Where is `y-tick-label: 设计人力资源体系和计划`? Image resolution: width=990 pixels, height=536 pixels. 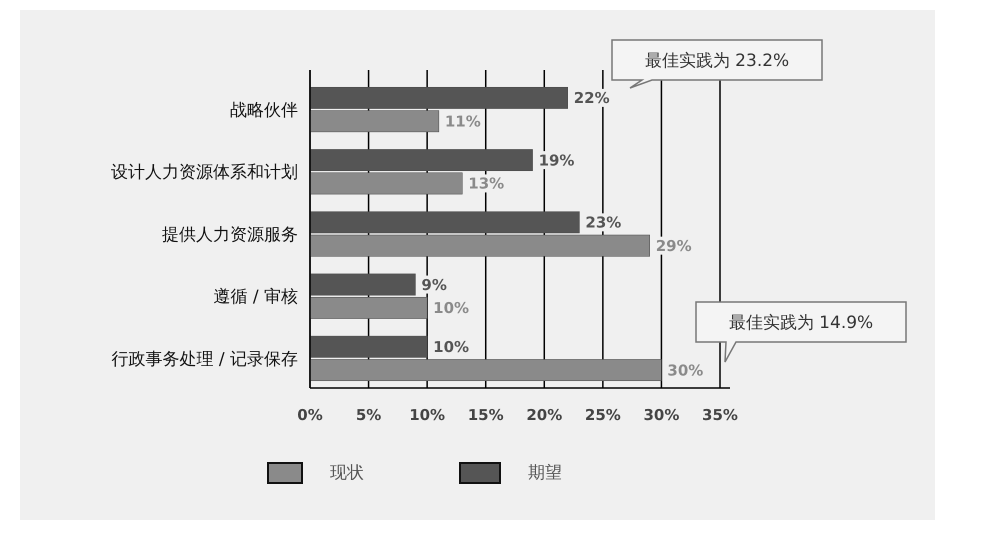
y-tick-label: 设计人力资源体系和计划 is located at coordinates (204, 172).